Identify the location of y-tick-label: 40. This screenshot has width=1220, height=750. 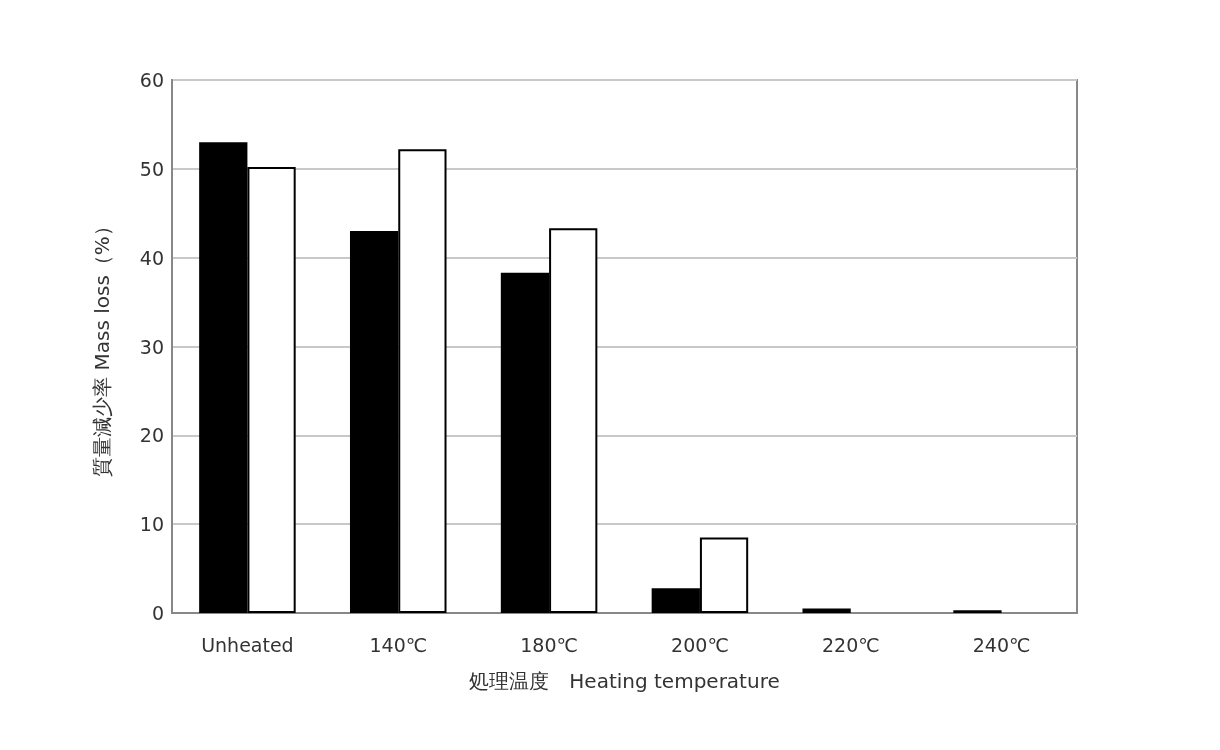
(151, 257).